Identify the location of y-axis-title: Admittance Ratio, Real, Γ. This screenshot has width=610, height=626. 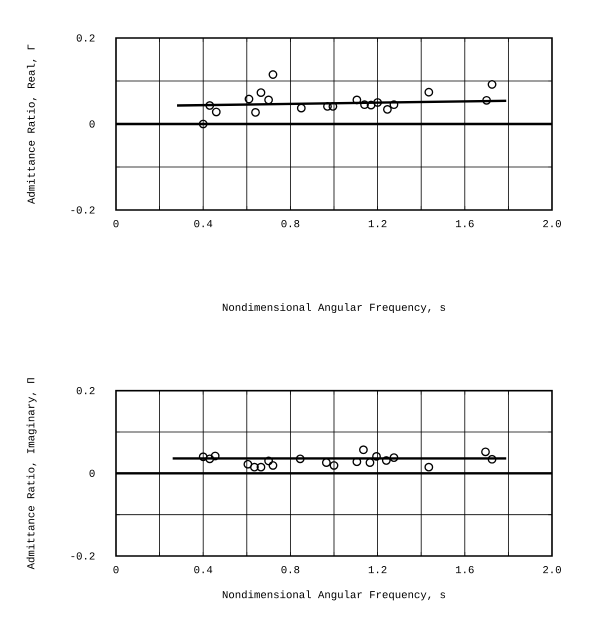
(31, 124).